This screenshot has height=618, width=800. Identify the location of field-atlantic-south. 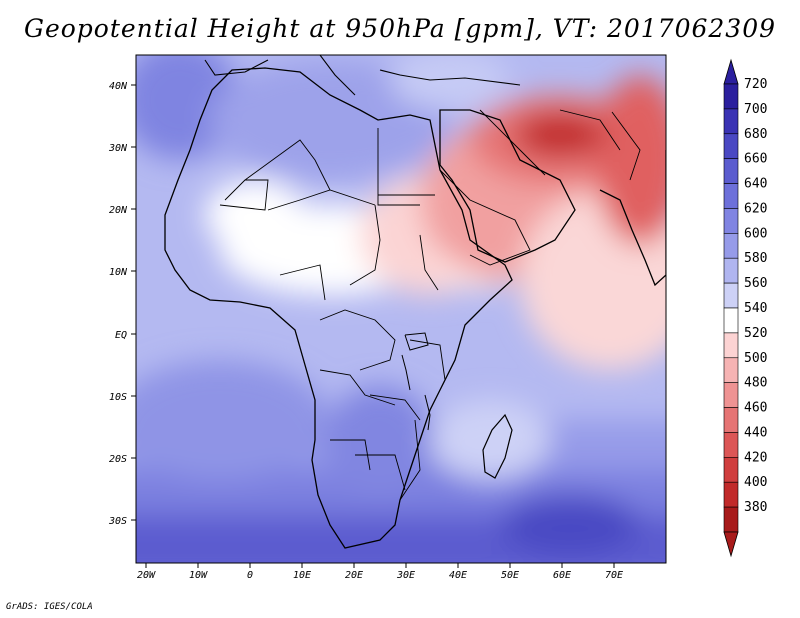
(233, 420).